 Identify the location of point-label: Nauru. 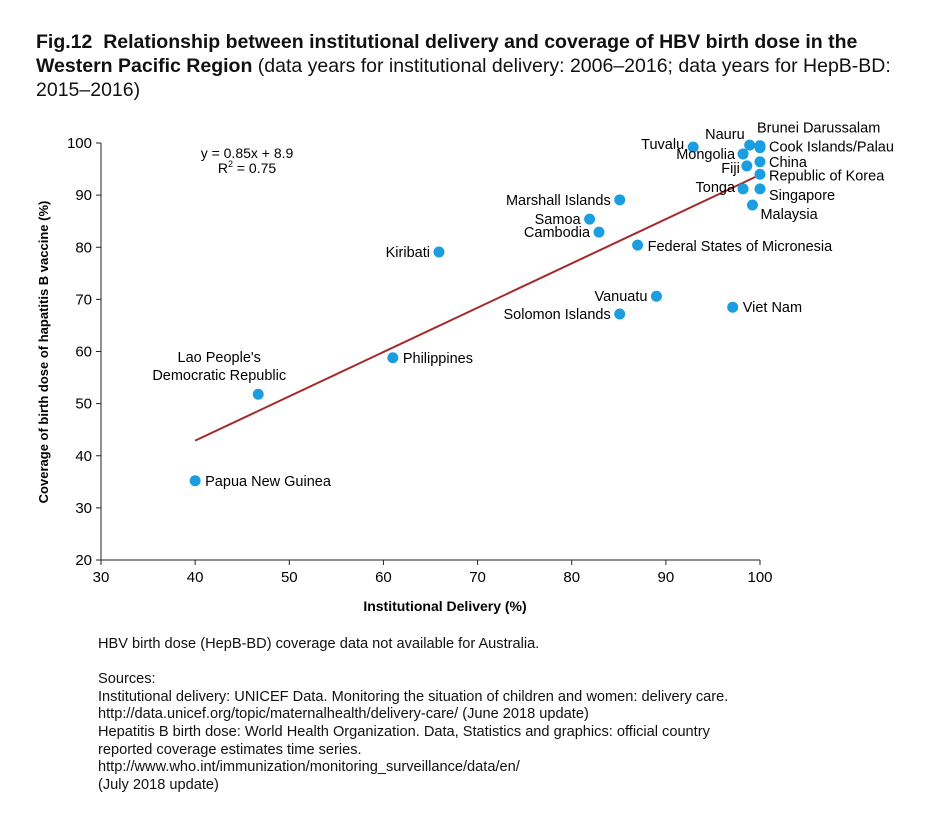
(725, 135).